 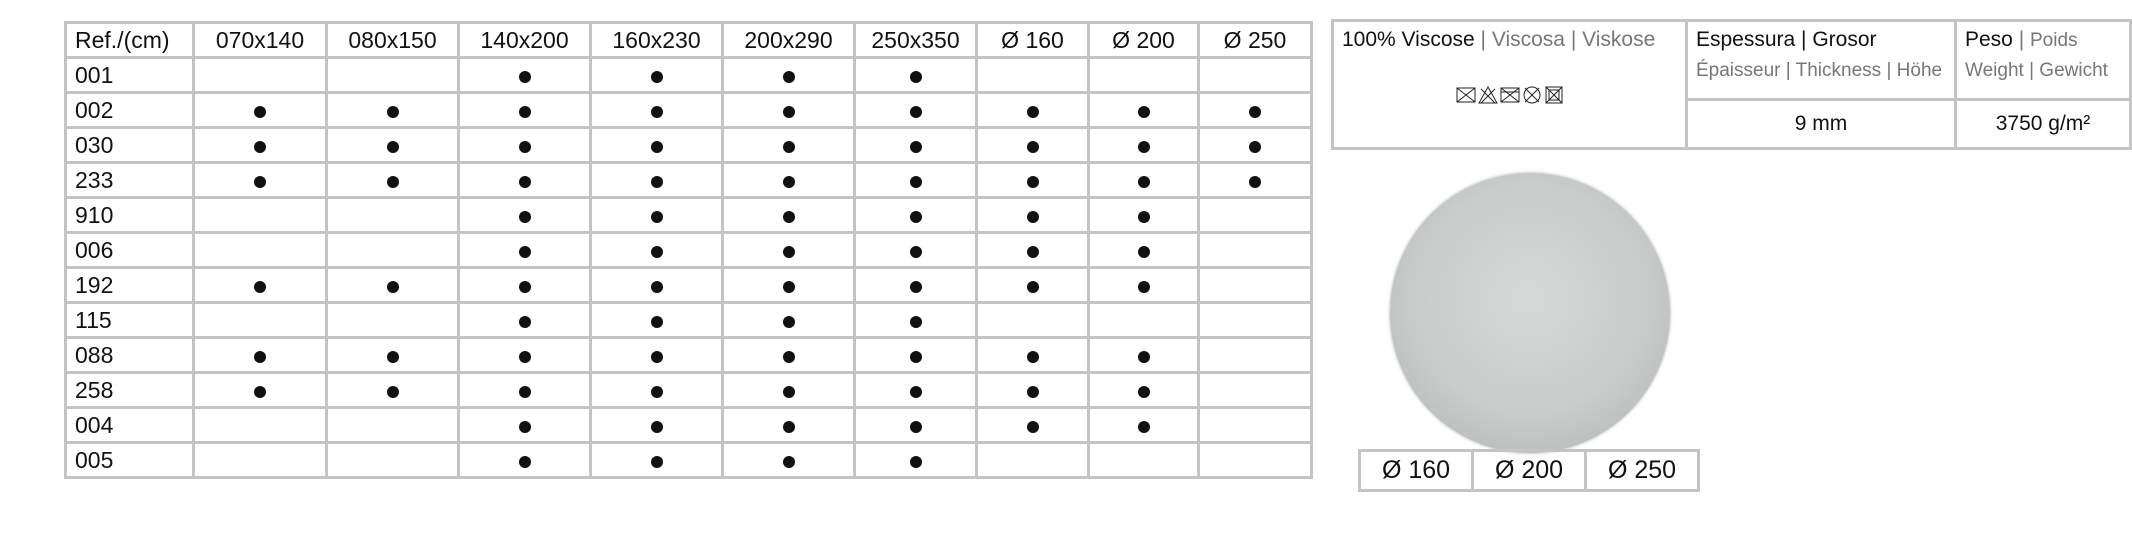 What do you see at coordinates (688, 460) in the screenshot?
I see `table-row: 005` at bounding box center [688, 460].